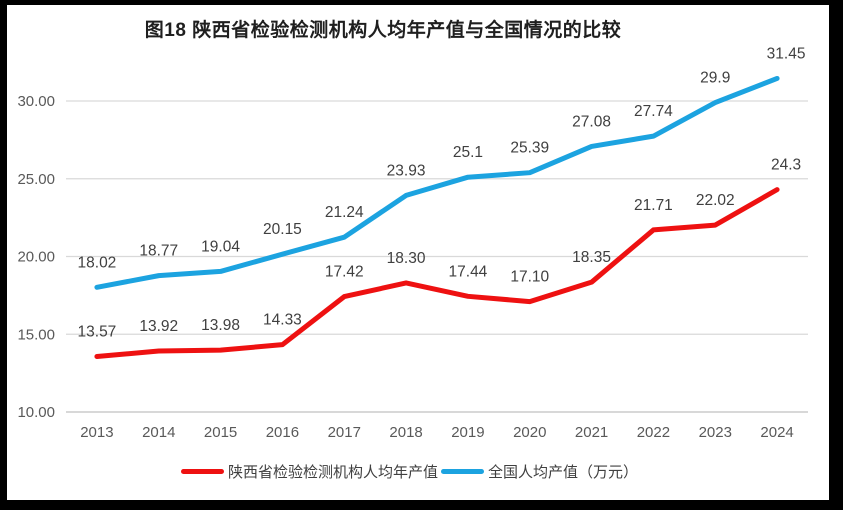 This screenshot has width=843, height=510. Describe the element at coordinates (36, 101) in the screenshot. I see `y-tick-label: 30.00` at that location.